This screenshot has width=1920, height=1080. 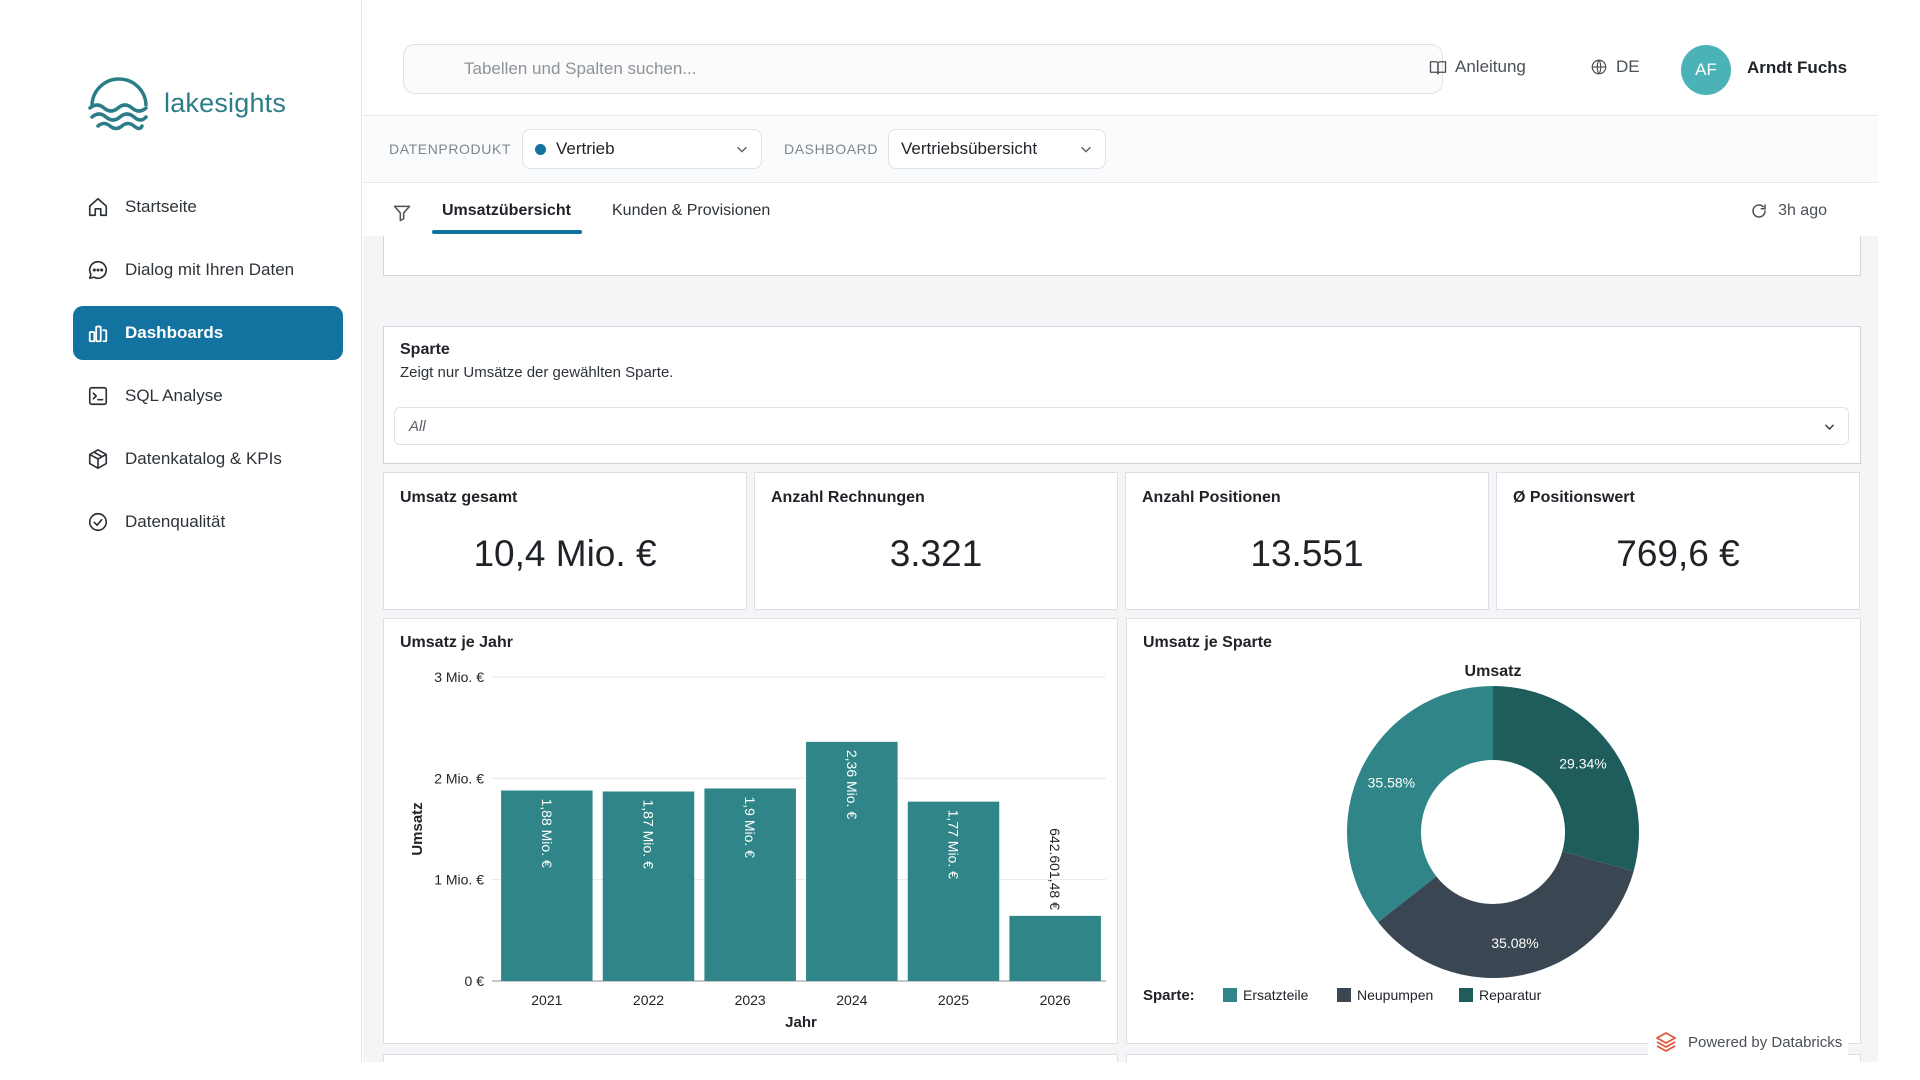 What do you see at coordinates (1706, 70) in the screenshot?
I see `avatar: AF` at bounding box center [1706, 70].